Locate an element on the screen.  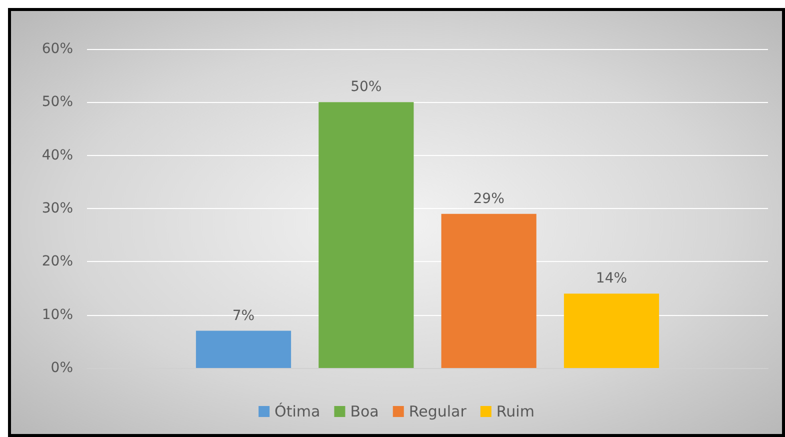
data-label: 50% is located at coordinates (366, 87).